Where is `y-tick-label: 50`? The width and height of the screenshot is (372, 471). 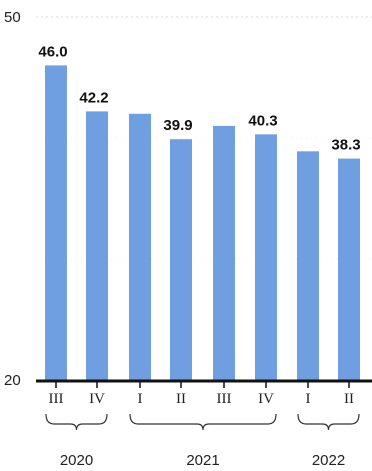 y-tick-label: 50 is located at coordinates (12, 17).